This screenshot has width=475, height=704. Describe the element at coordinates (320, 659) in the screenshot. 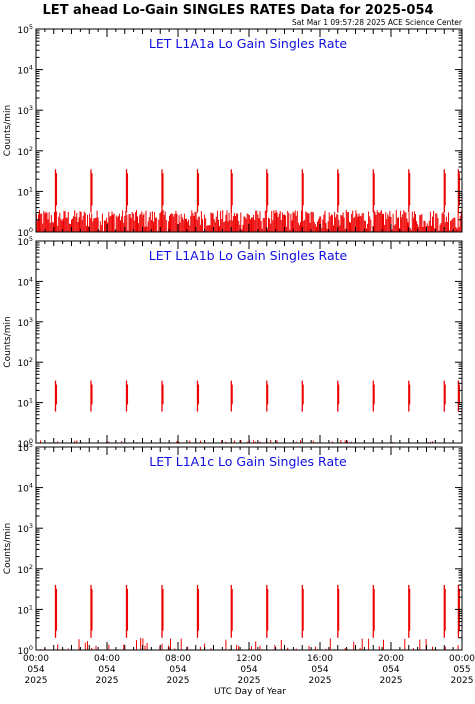

I see `x-tick-label: 16:00` at that location.